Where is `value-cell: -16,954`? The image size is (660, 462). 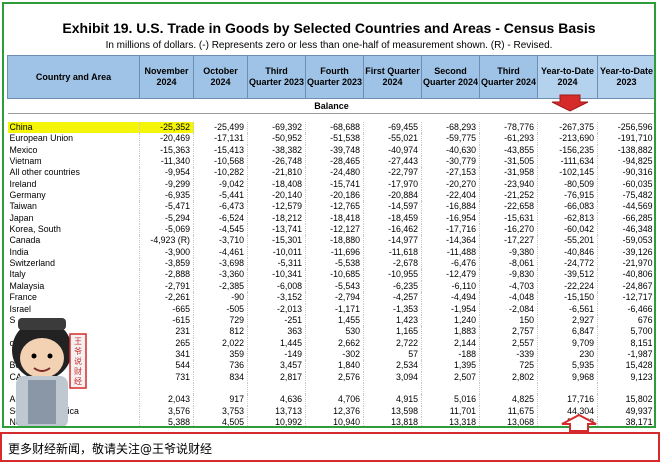
value-cell: -16,954 is located at coordinates (450, 218).